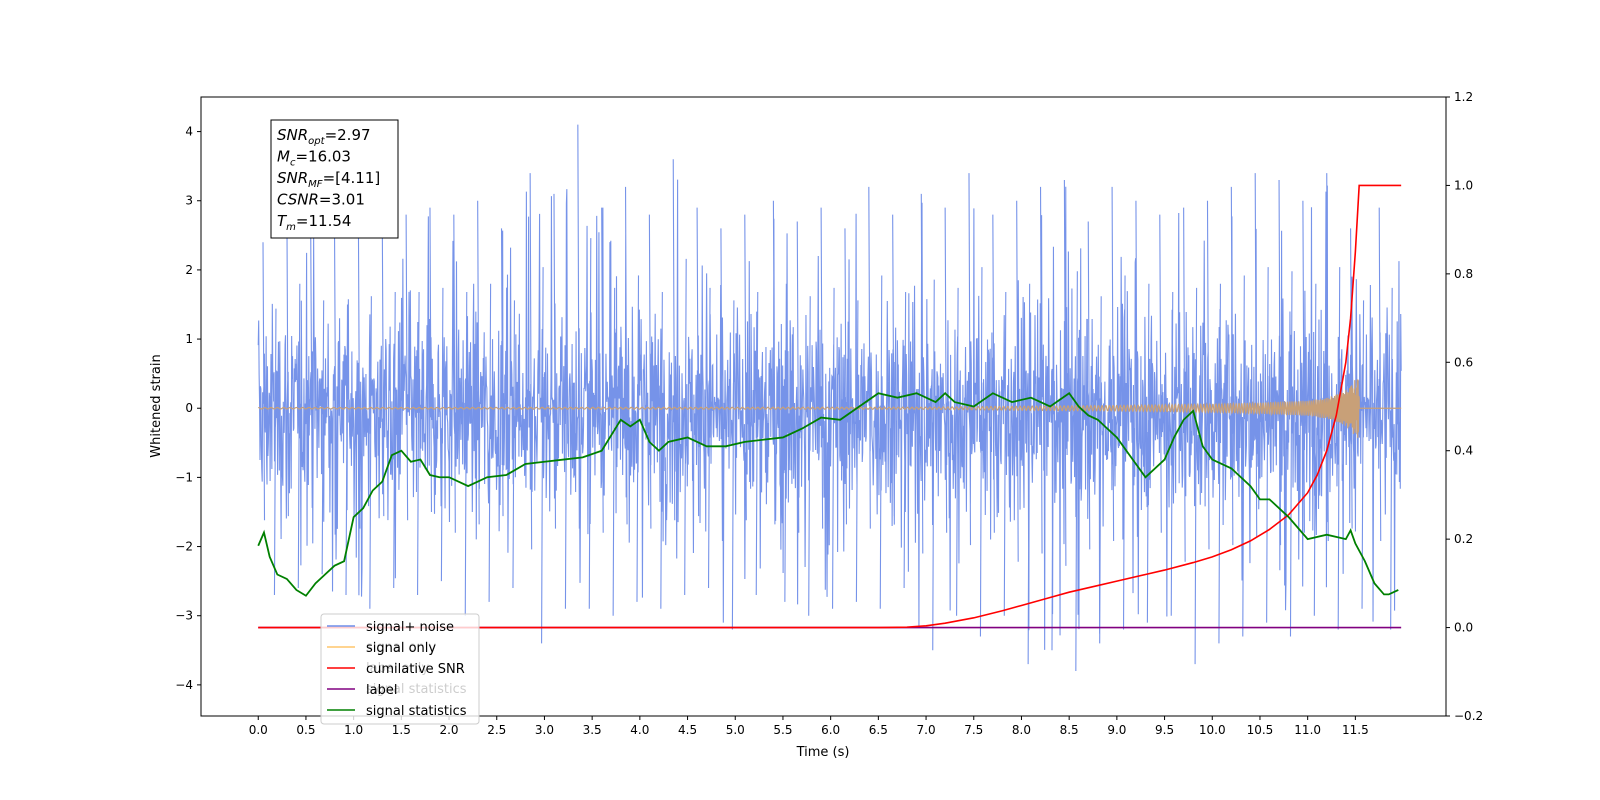  I want to click on x-tick-label: 9.0, so click(1116, 730).